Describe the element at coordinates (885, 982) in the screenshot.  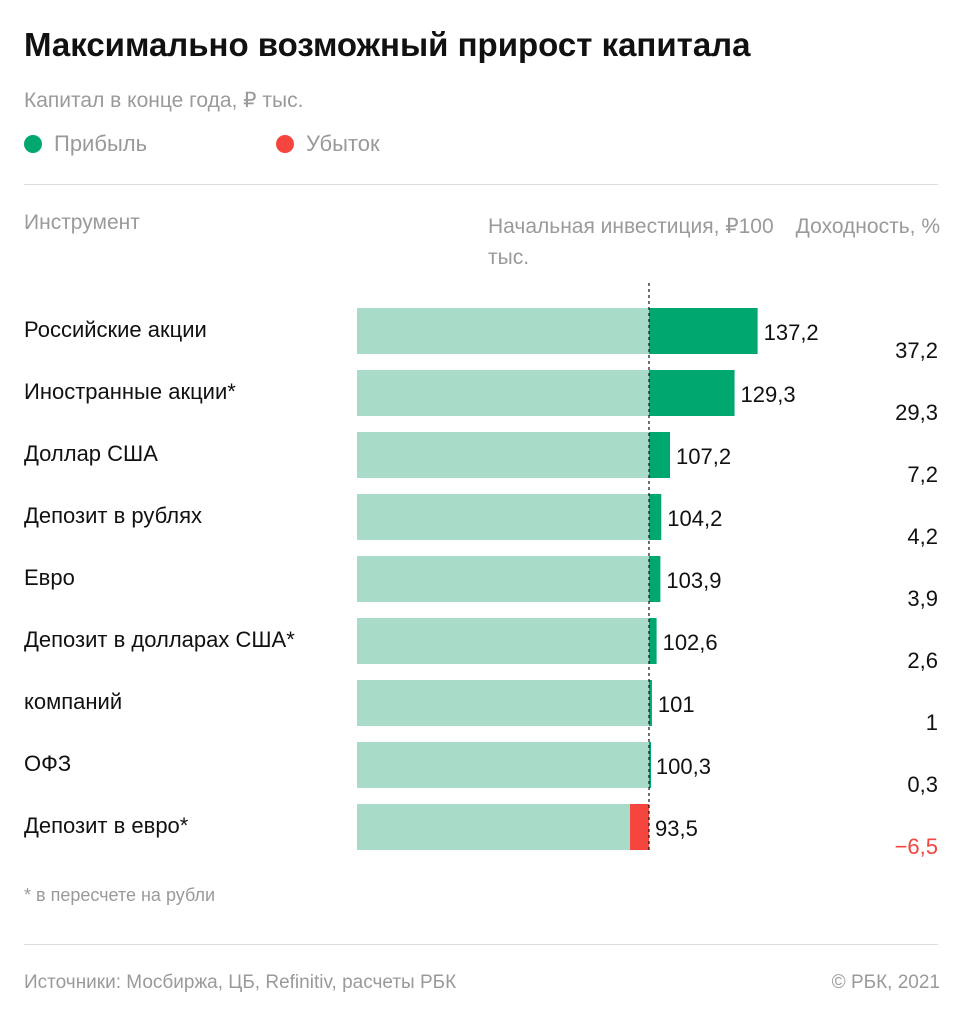
I see `copyright: © РБК, 2021` at that location.